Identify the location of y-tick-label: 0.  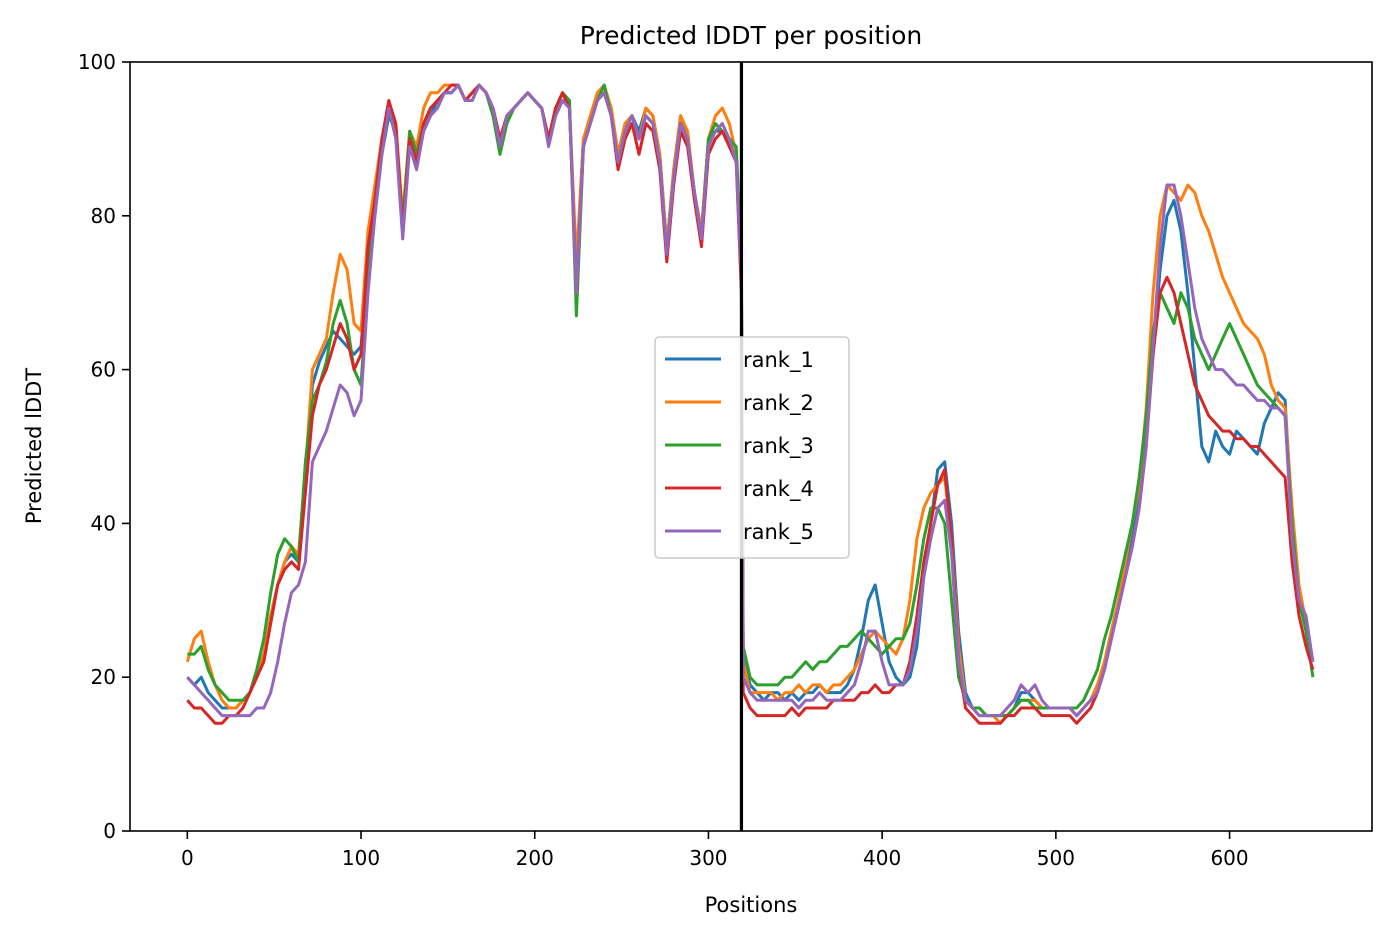
(109, 831).